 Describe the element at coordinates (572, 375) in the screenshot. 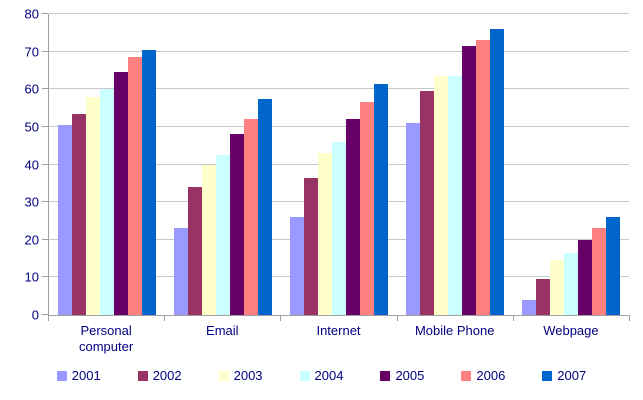

I see `legend-label: 2007` at that location.